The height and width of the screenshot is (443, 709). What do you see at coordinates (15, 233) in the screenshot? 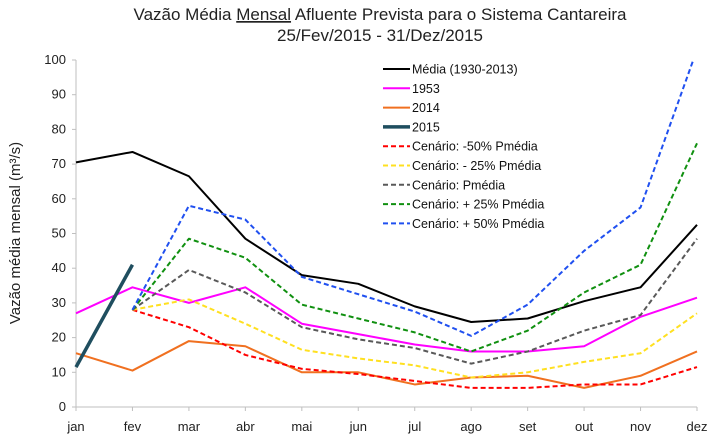
I see `y-axis-label: Vazão média mensal (m³/s)` at bounding box center [15, 233].